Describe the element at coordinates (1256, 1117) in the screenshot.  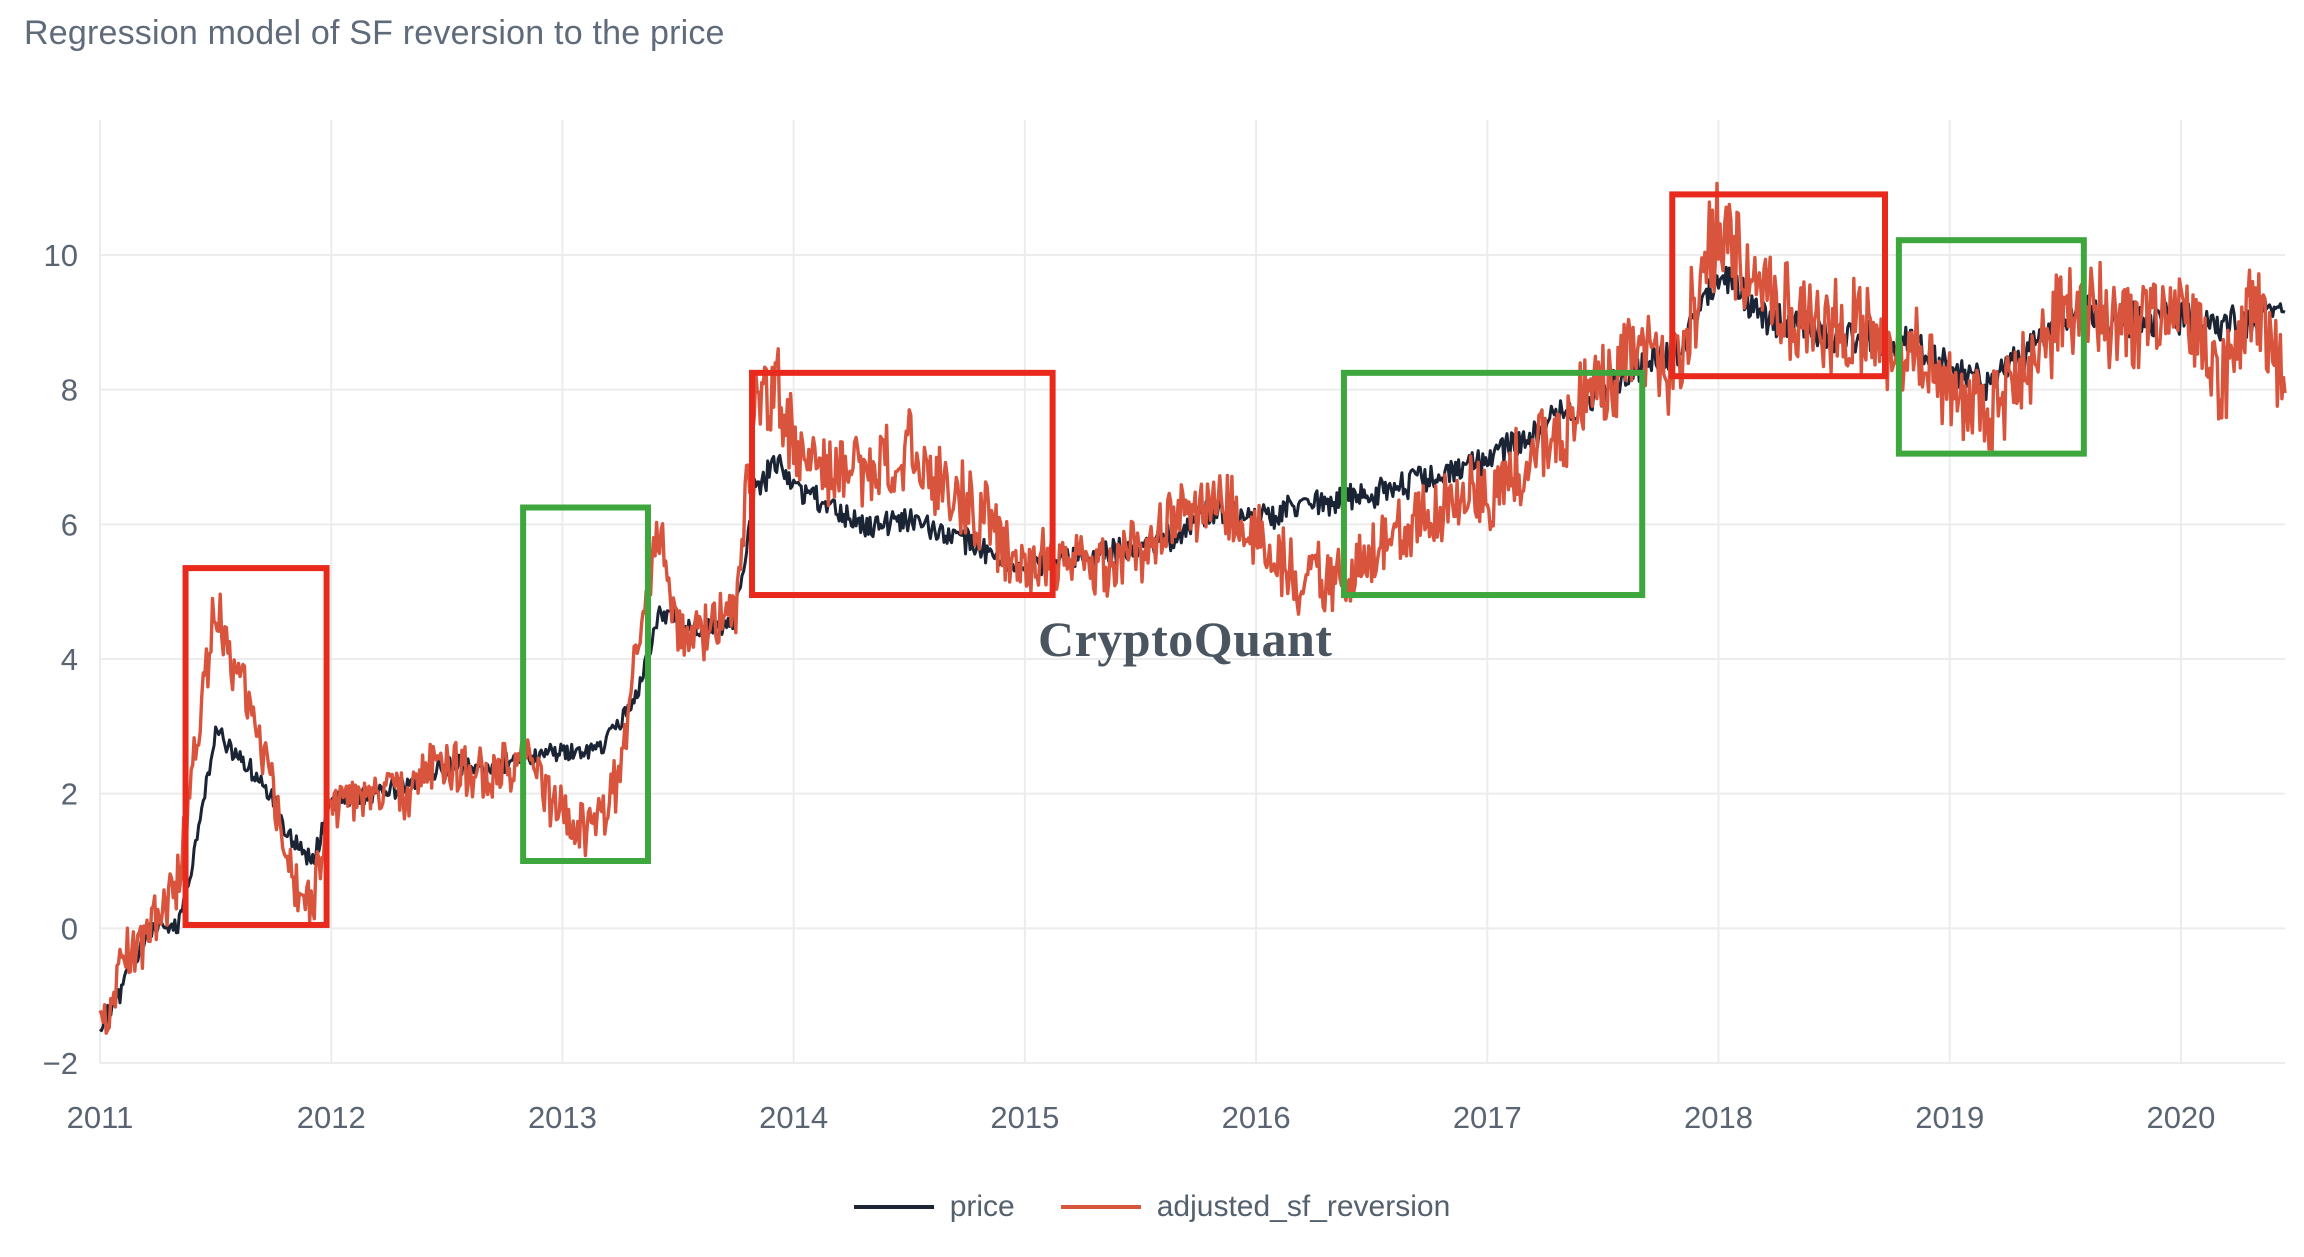
I see `x-tick-label: 2016` at that location.